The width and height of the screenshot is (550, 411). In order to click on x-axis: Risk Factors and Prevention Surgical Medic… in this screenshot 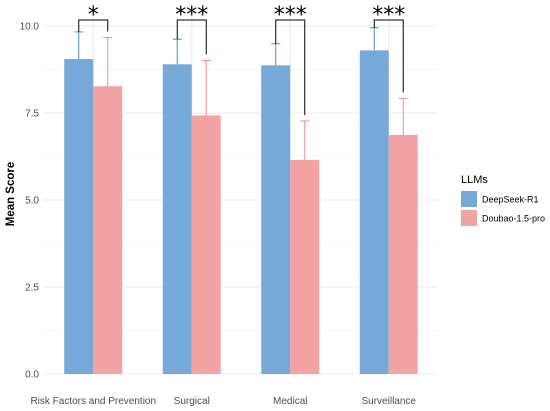, I will do `click(223, 401)`.